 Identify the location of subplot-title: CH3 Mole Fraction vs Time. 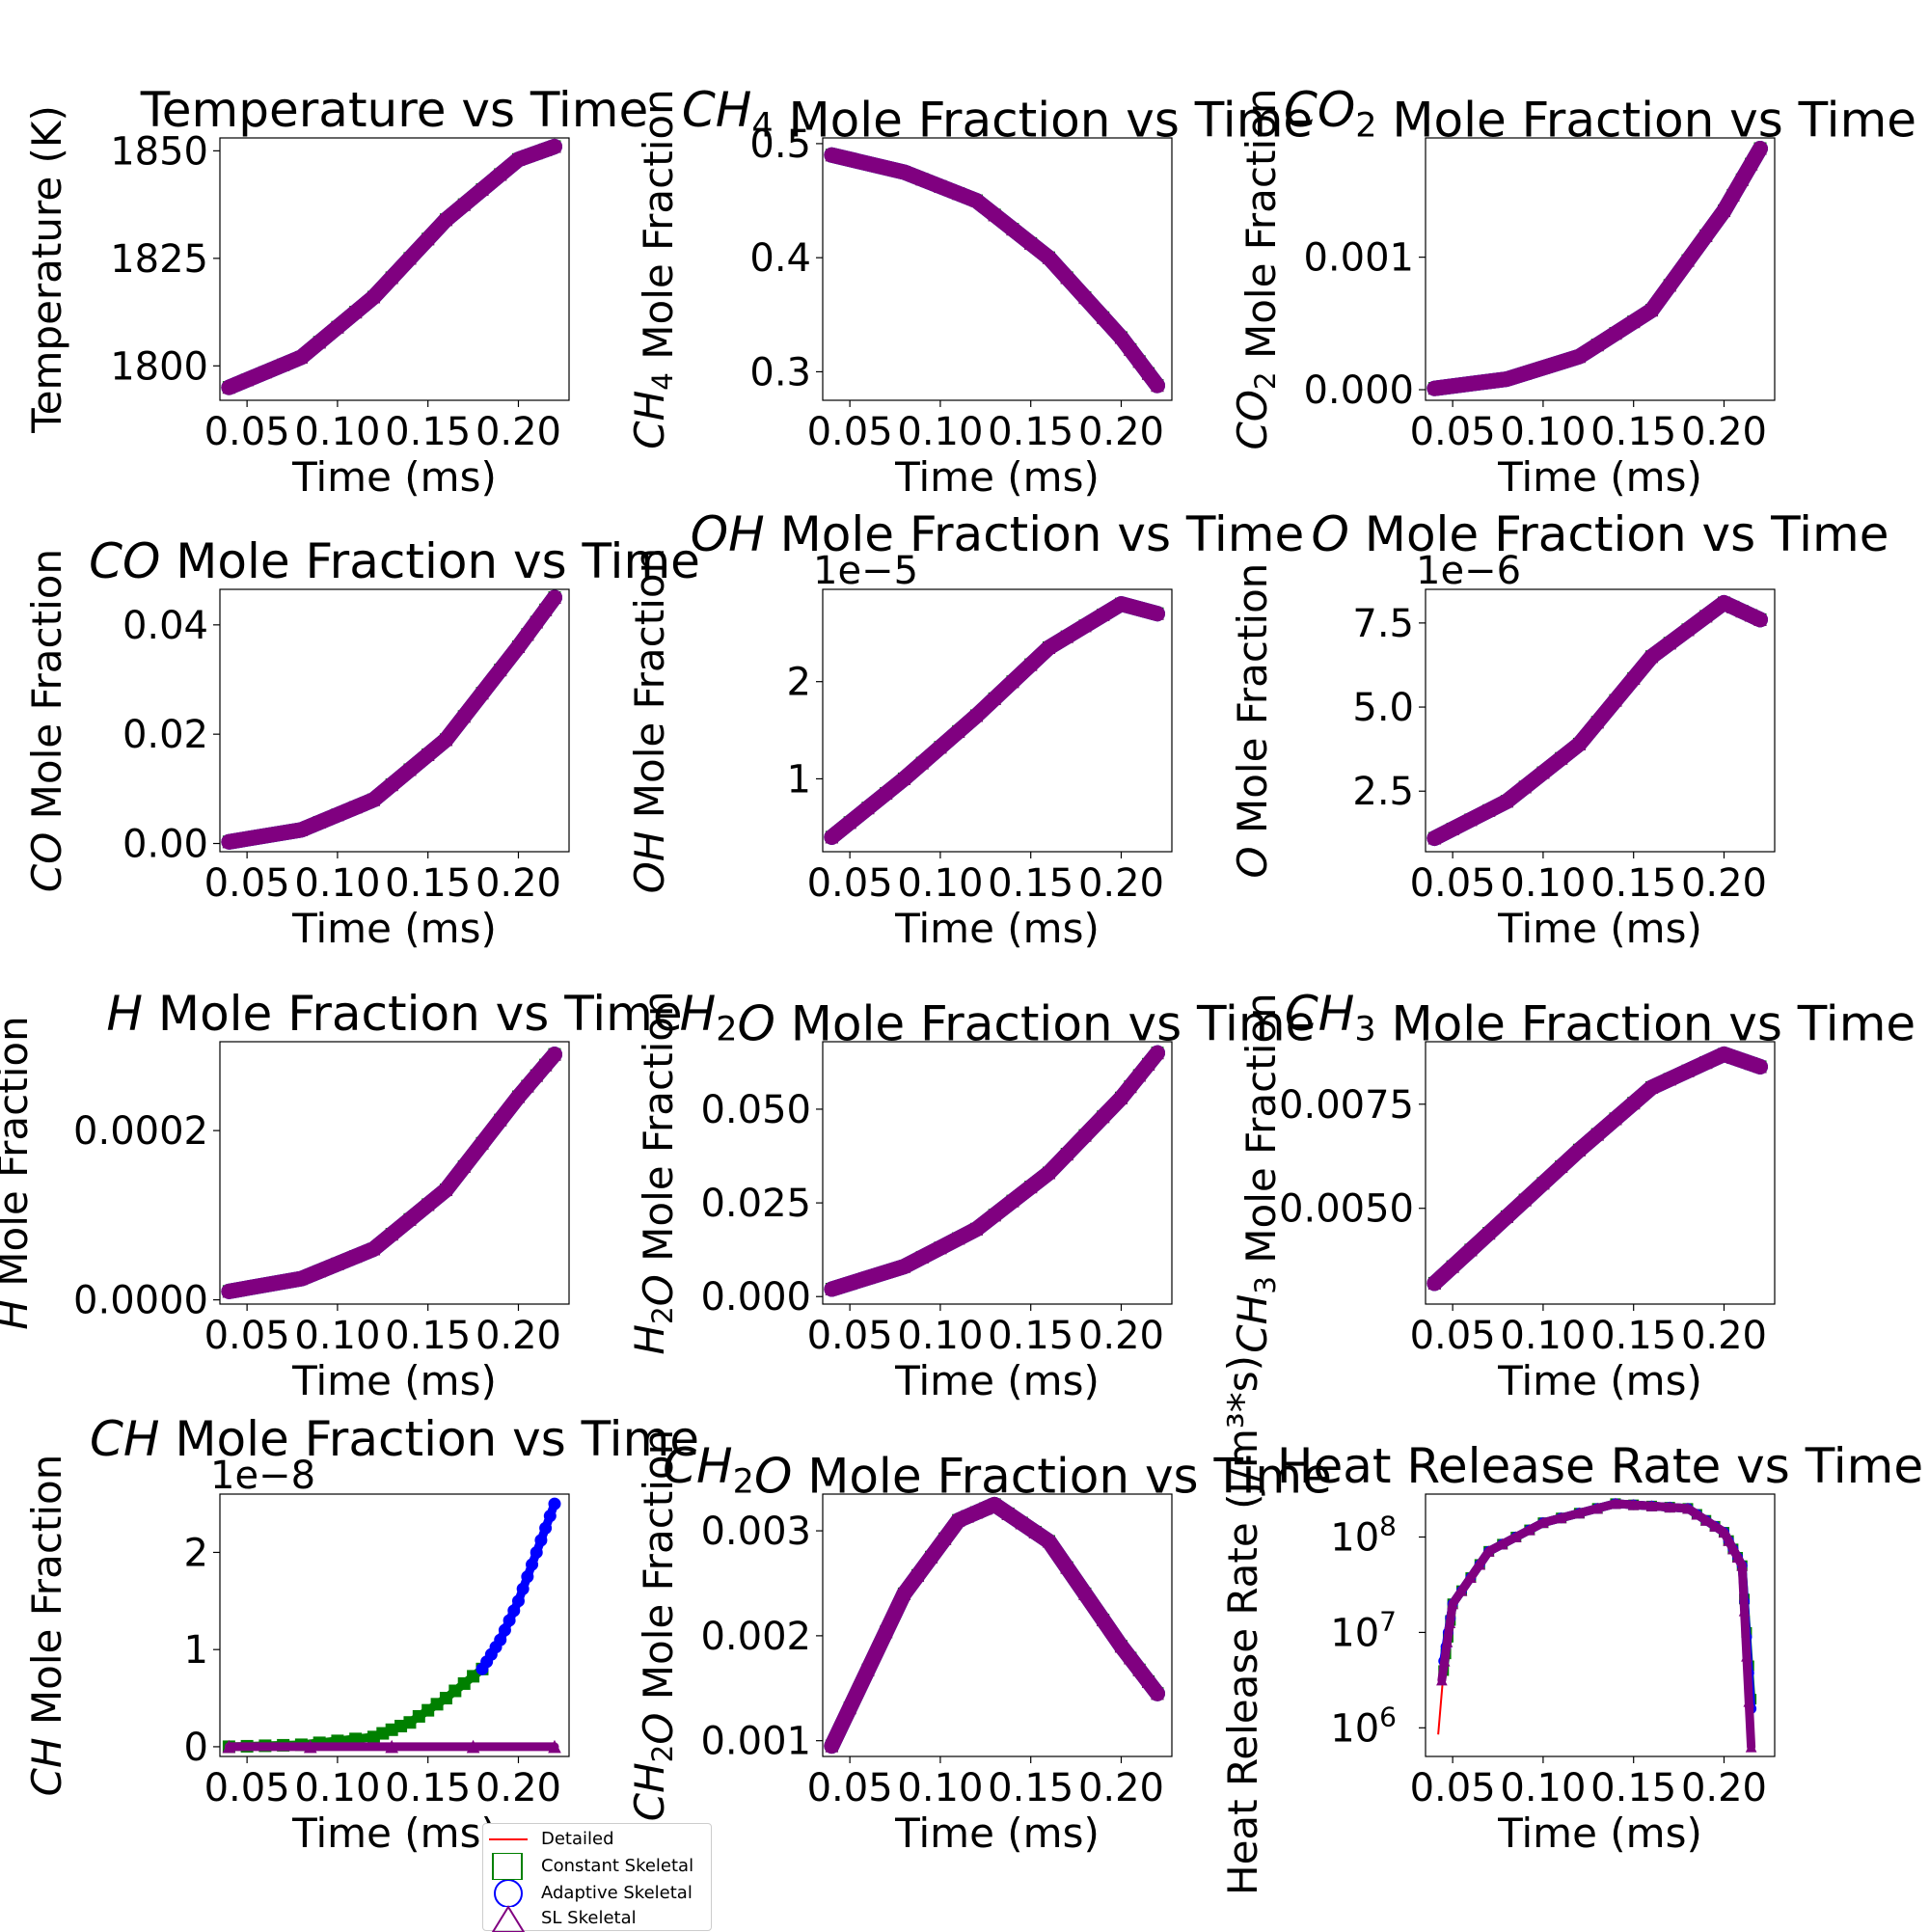
(1600, 1019).